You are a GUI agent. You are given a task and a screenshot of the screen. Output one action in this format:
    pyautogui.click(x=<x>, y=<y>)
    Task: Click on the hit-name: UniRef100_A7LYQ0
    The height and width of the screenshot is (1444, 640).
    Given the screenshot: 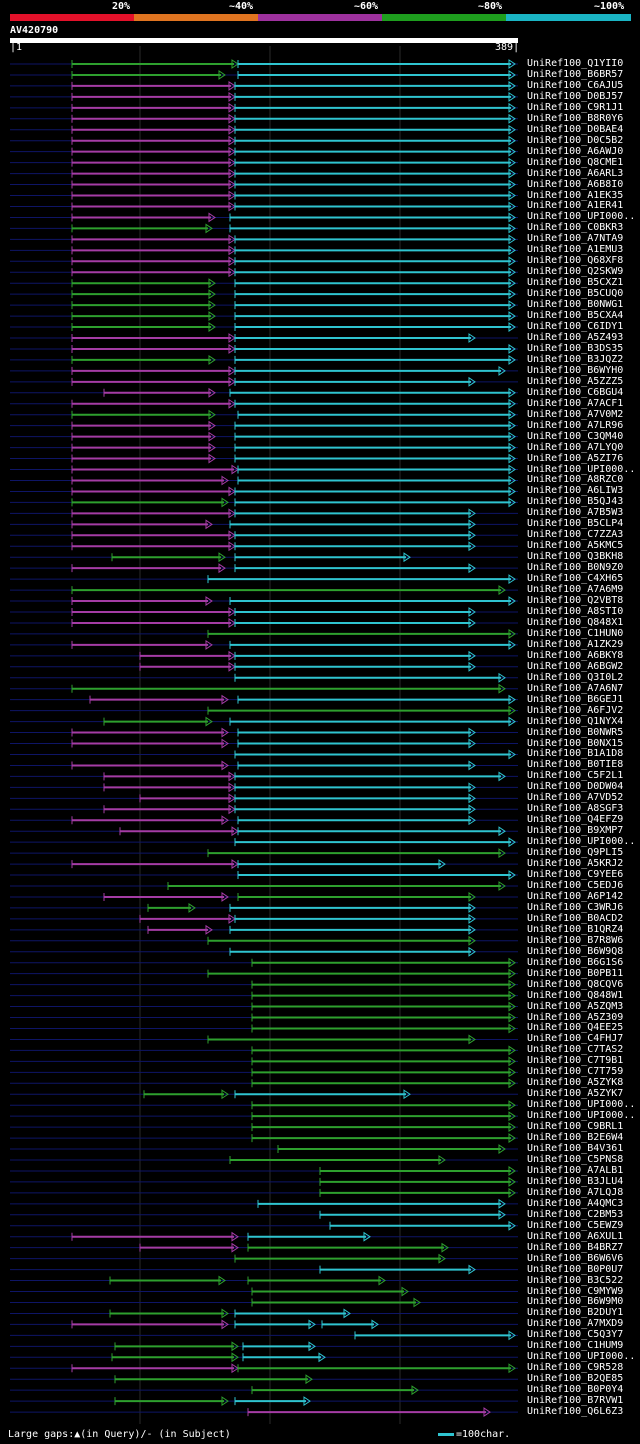 What is the action you would take?
    pyautogui.click(x=575, y=447)
    